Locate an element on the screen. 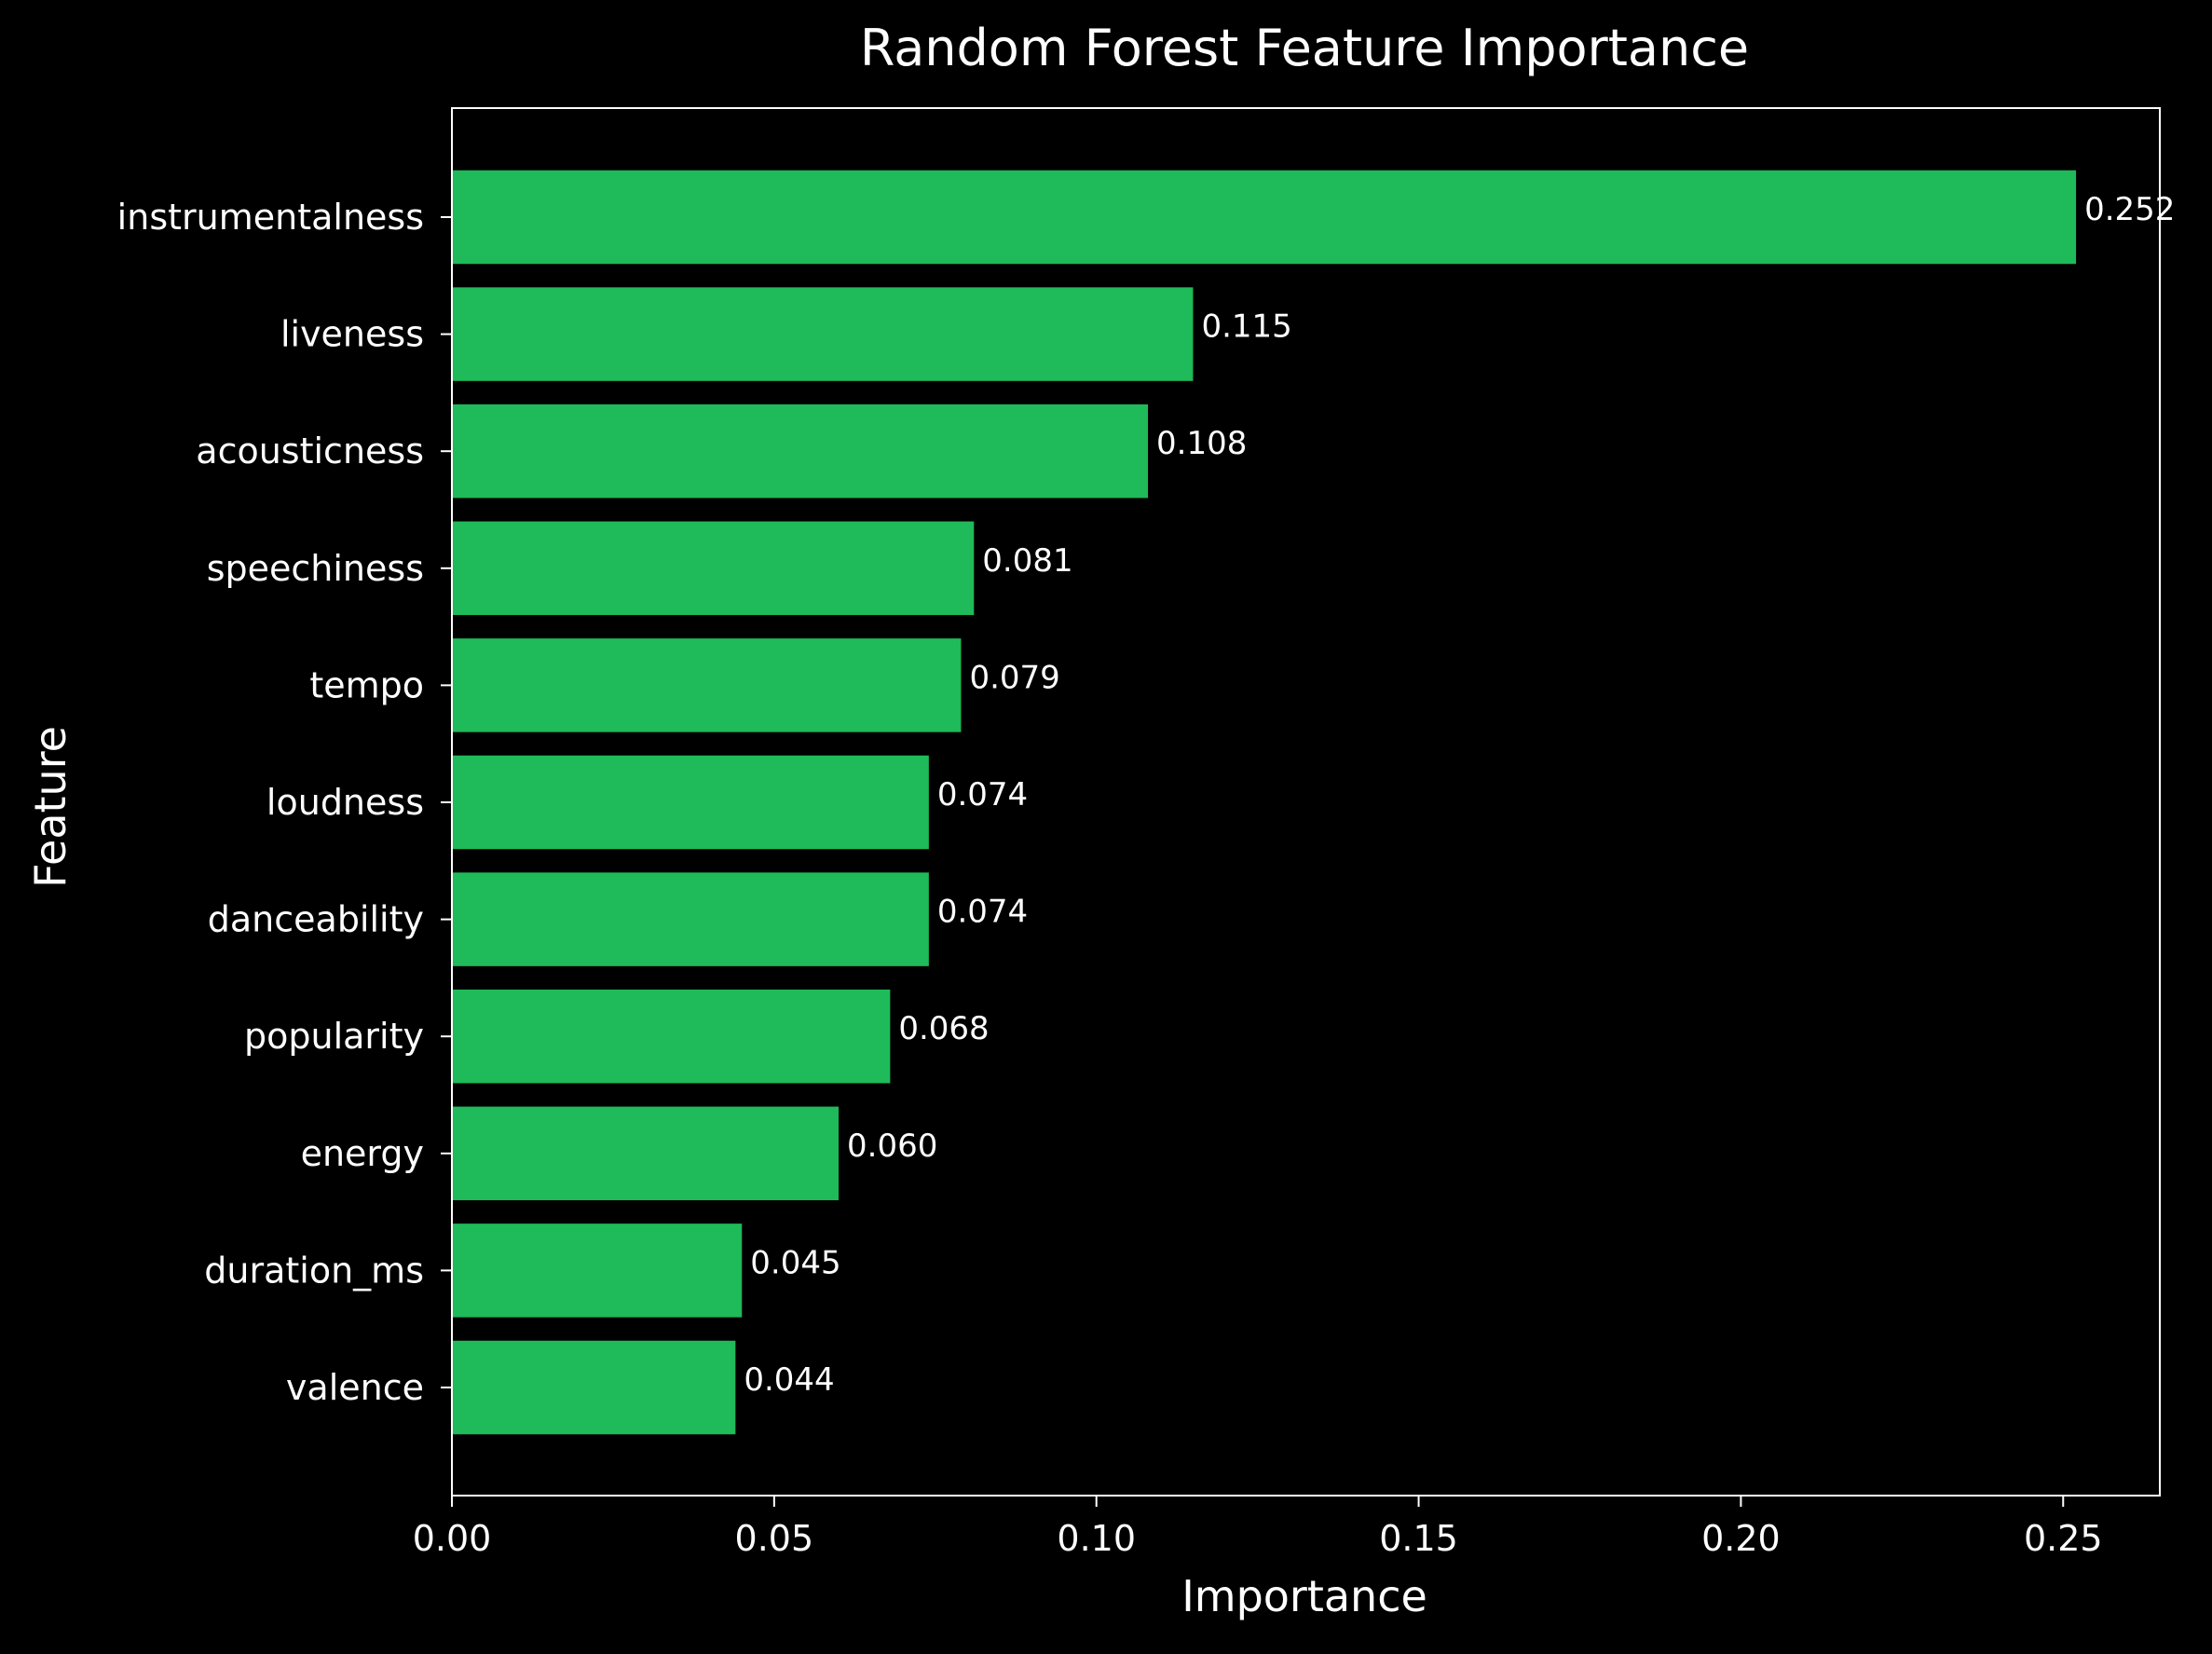 The height and width of the screenshot is (1654, 2212). y-tick-label: energy is located at coordinates (362, 1153).